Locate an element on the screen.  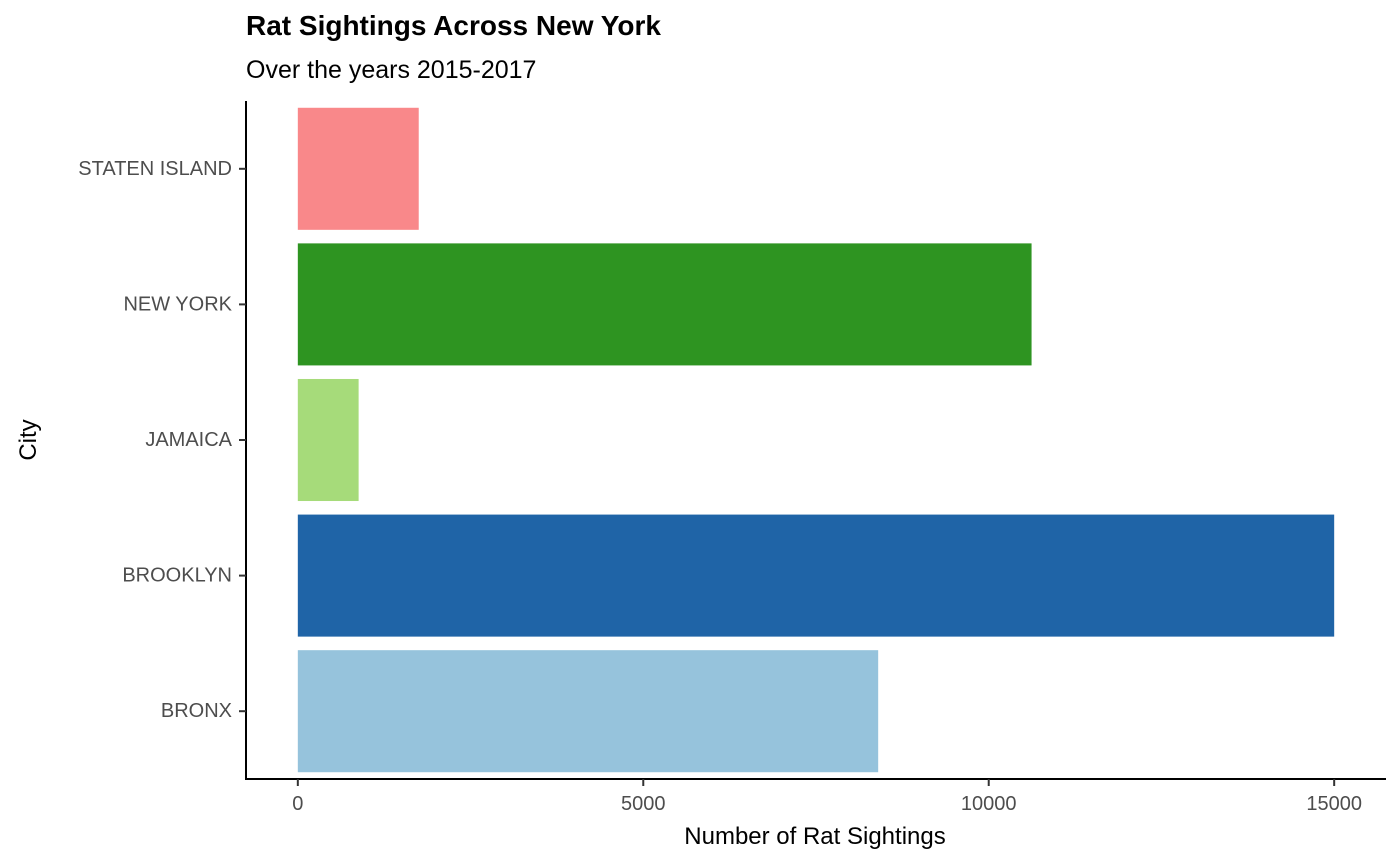
y-tick-label: BRONX is located at coordinates (196, 711).